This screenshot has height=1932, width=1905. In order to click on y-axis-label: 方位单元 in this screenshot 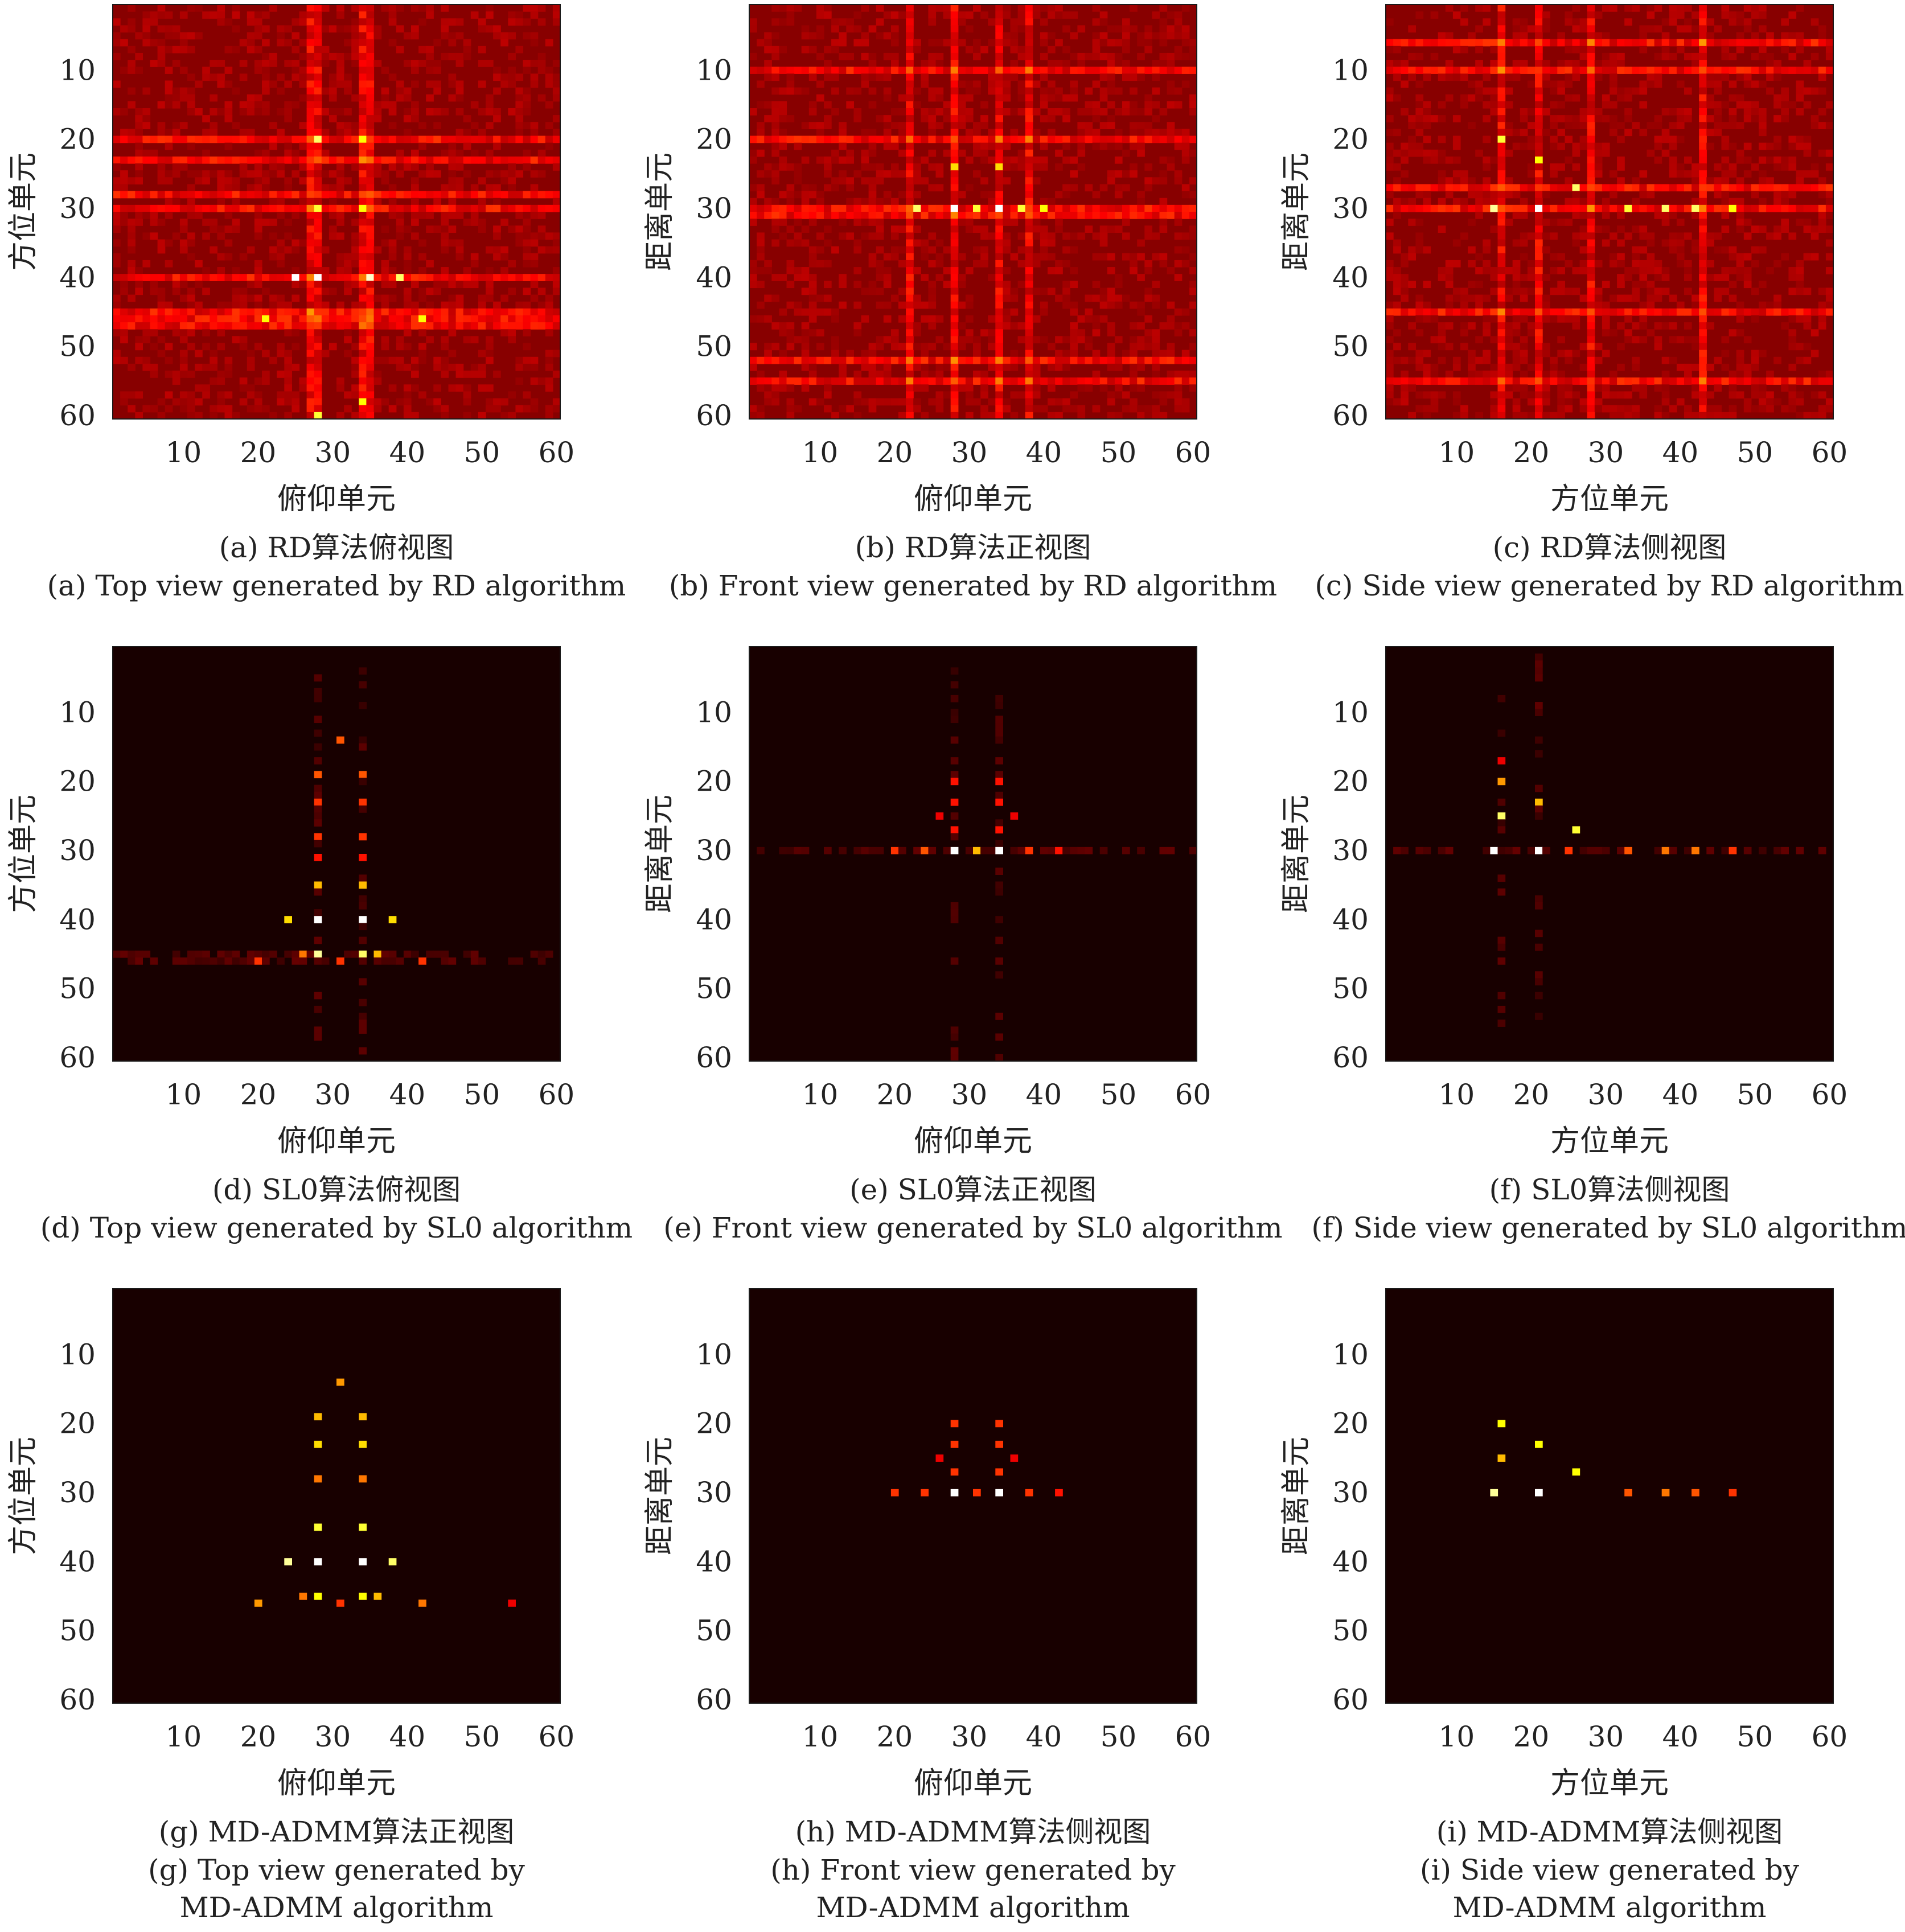, I will do `click(23, 212)`.